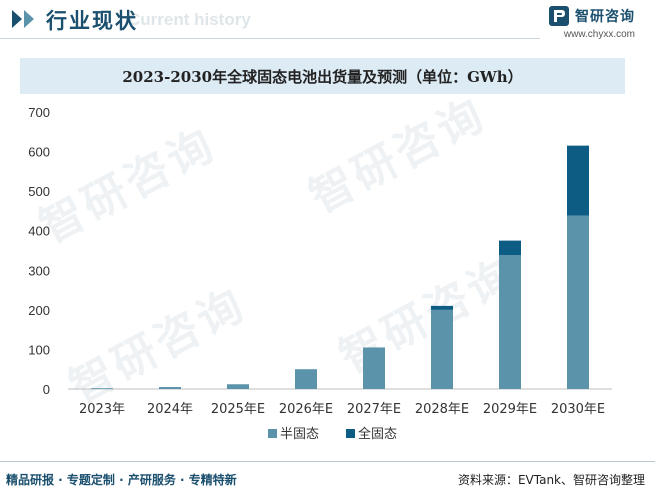 The image size is (655, 496). Describe the element at coordinates (39, 152) in the screenshot. I see `y-tick-label: 600` at that location.